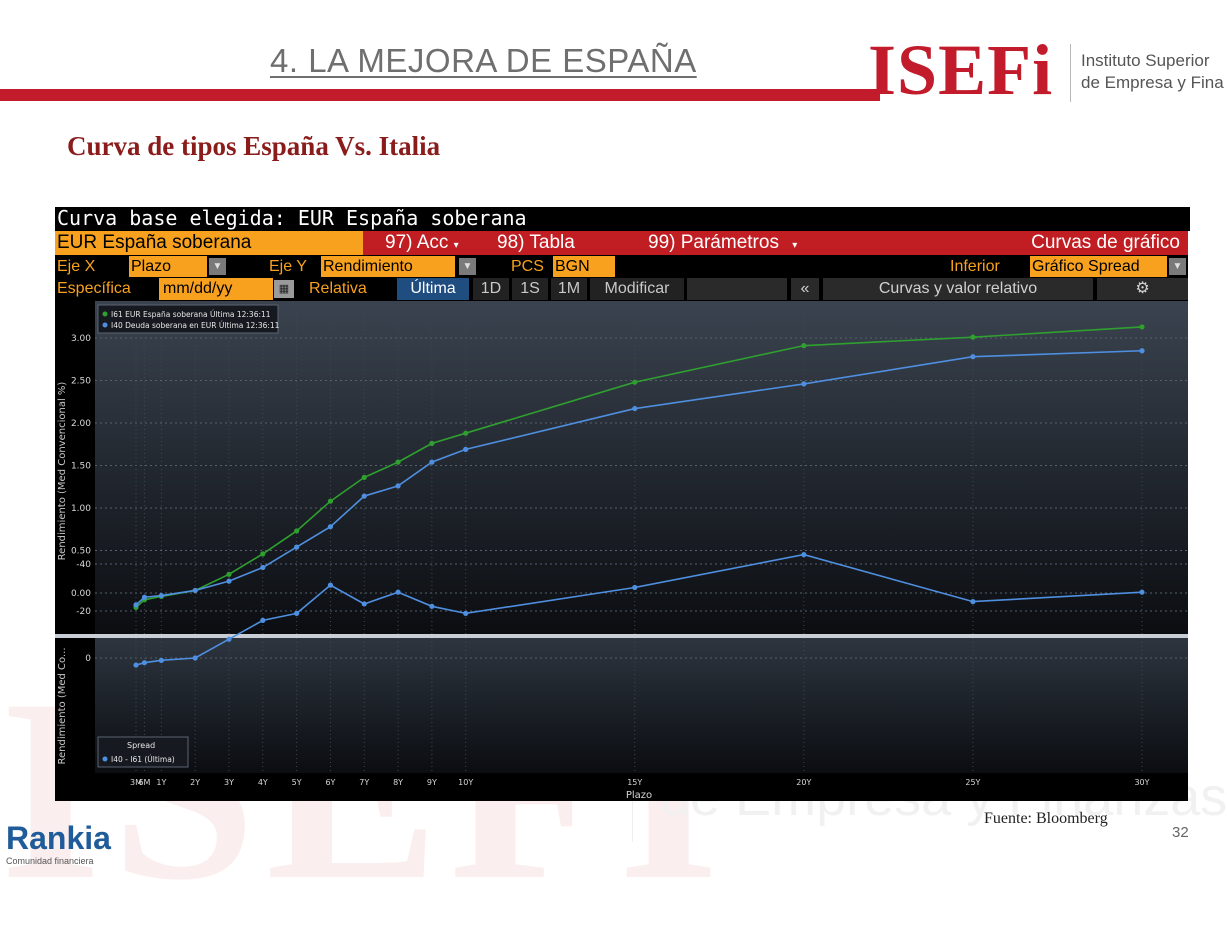  Describe the element at coordinates (81, 467) in the screenshot. I see `top-y-tick-label: 1.50` at that location.